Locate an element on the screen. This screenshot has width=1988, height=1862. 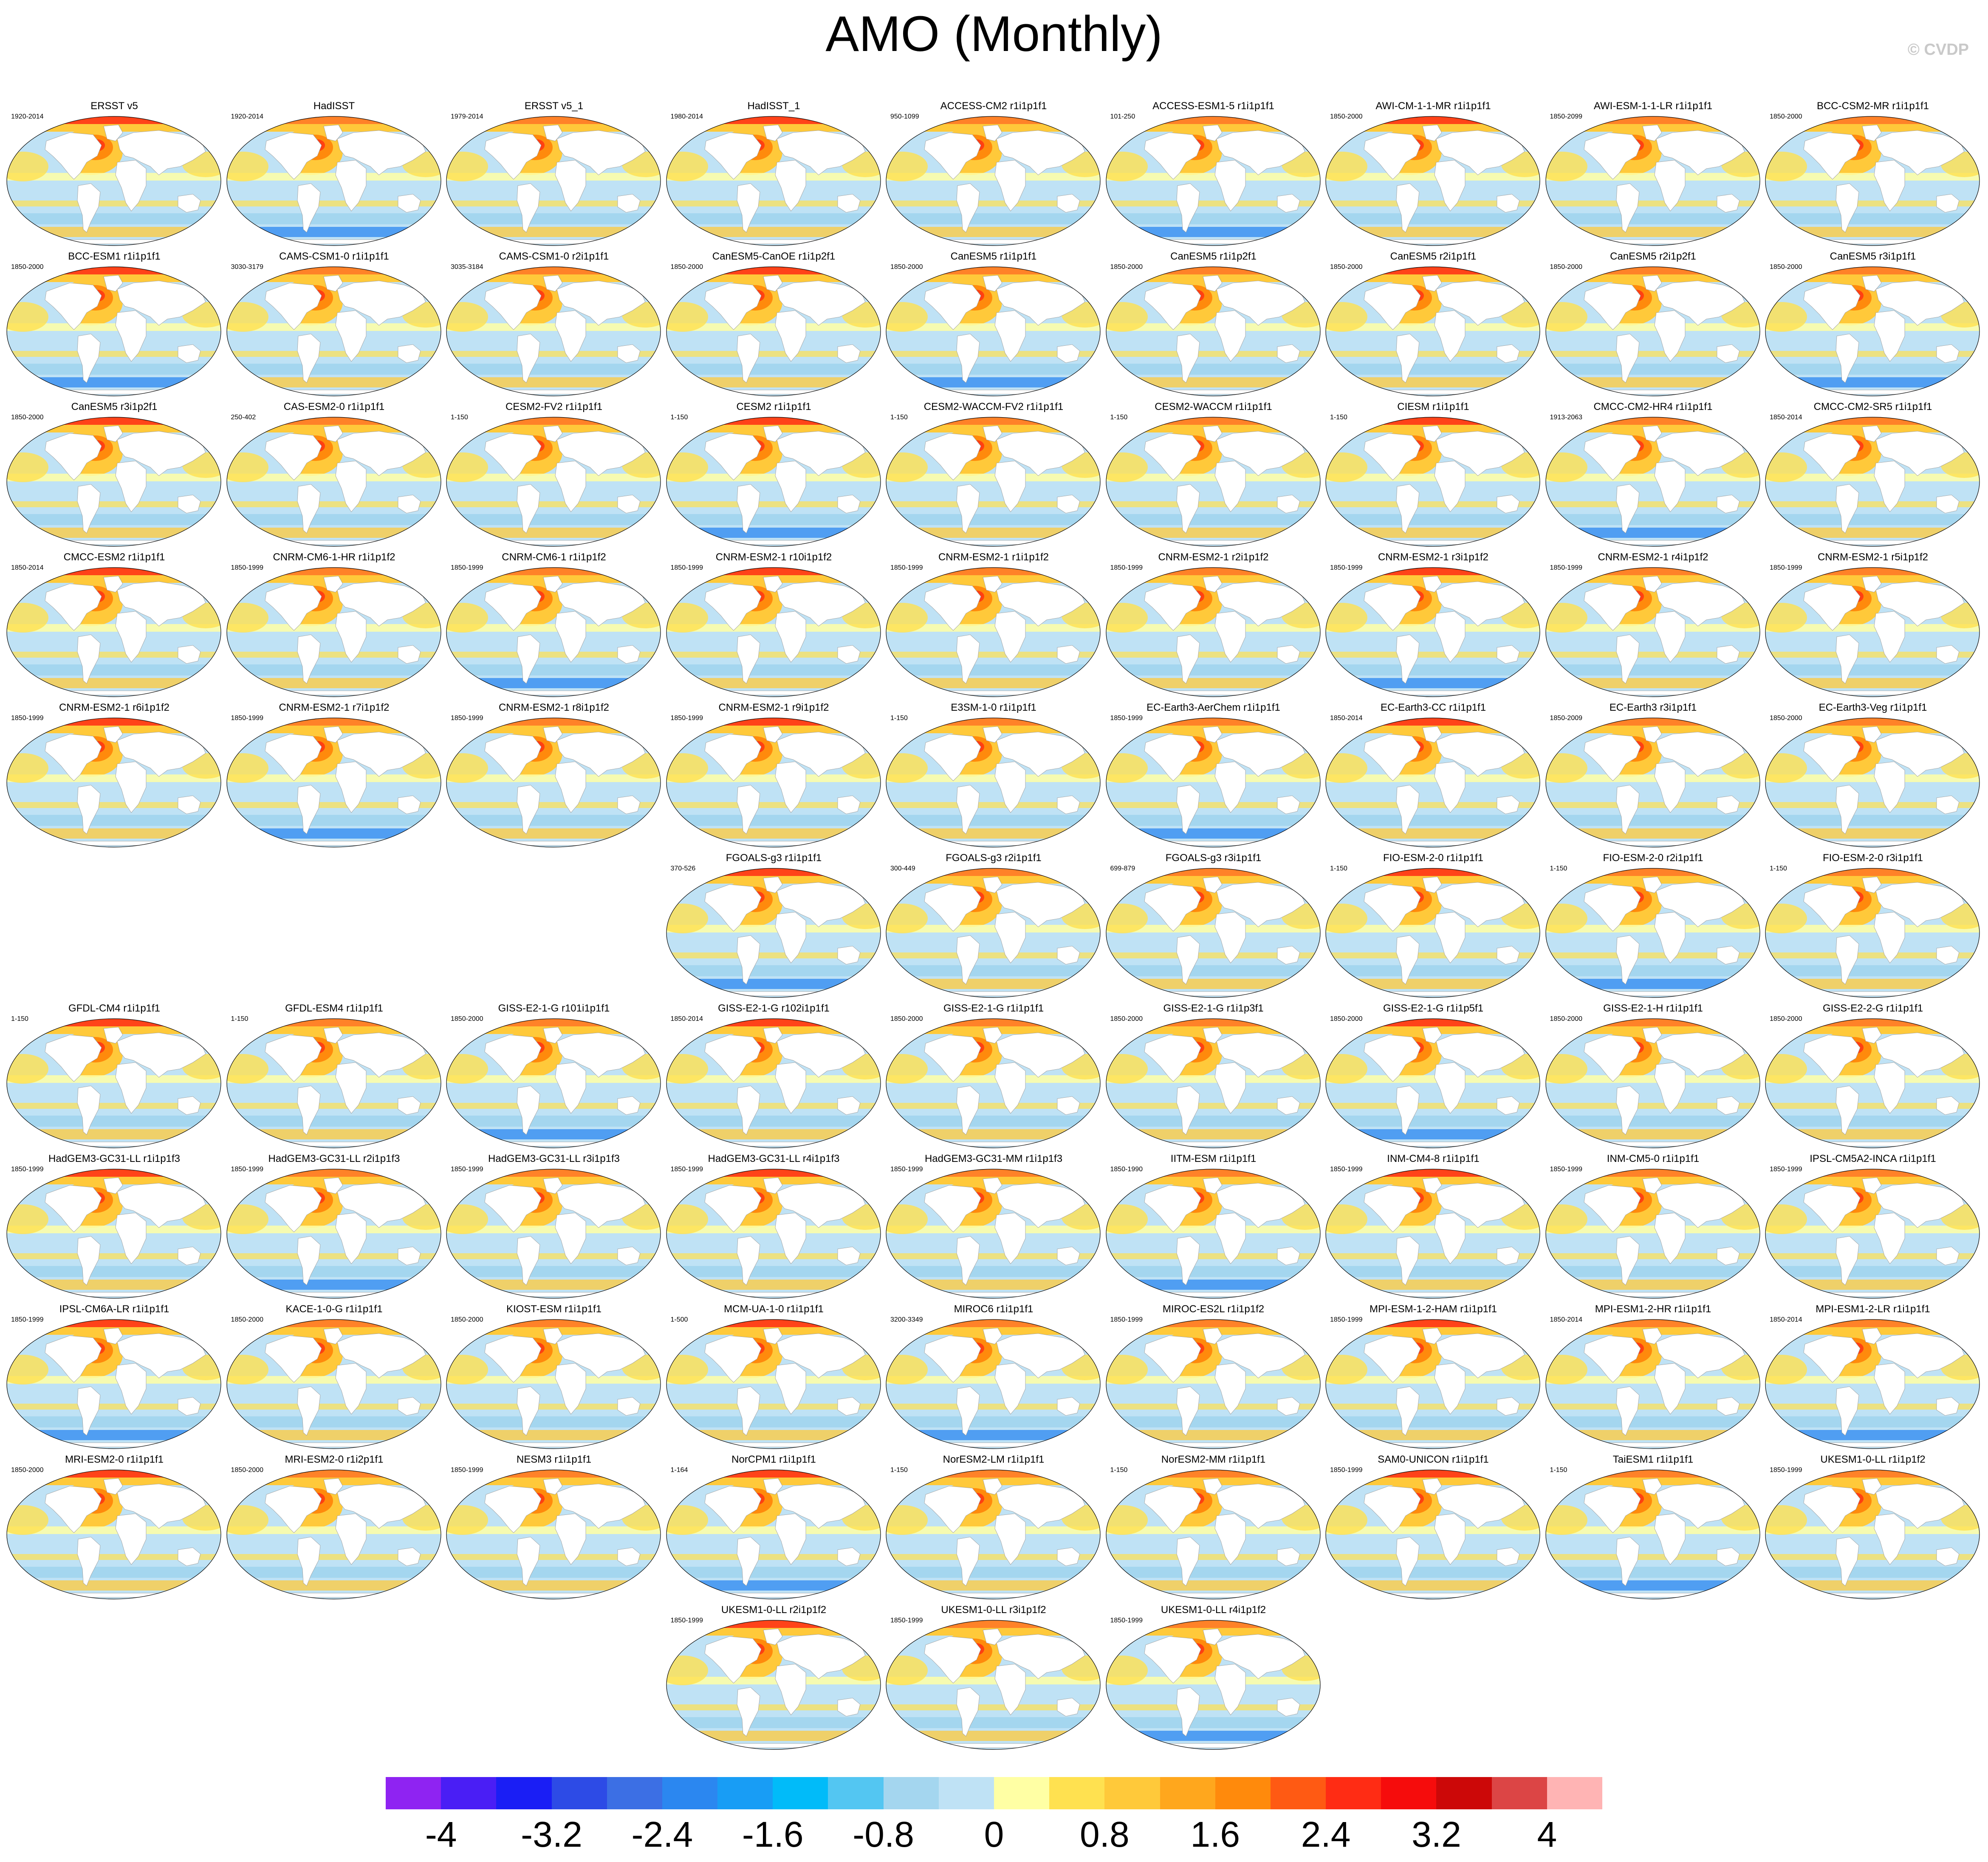
map-panel: MPI-ESM1-2-HR r1i1p1f1 1850-2014 is located at coordinates (1653, 1376).